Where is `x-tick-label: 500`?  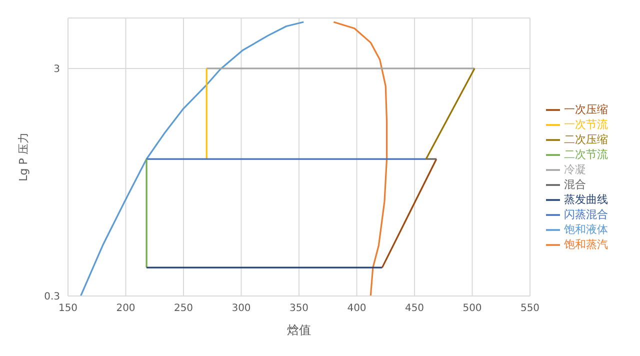
x-tick-label: 500 is located at coordinates (472, 308).